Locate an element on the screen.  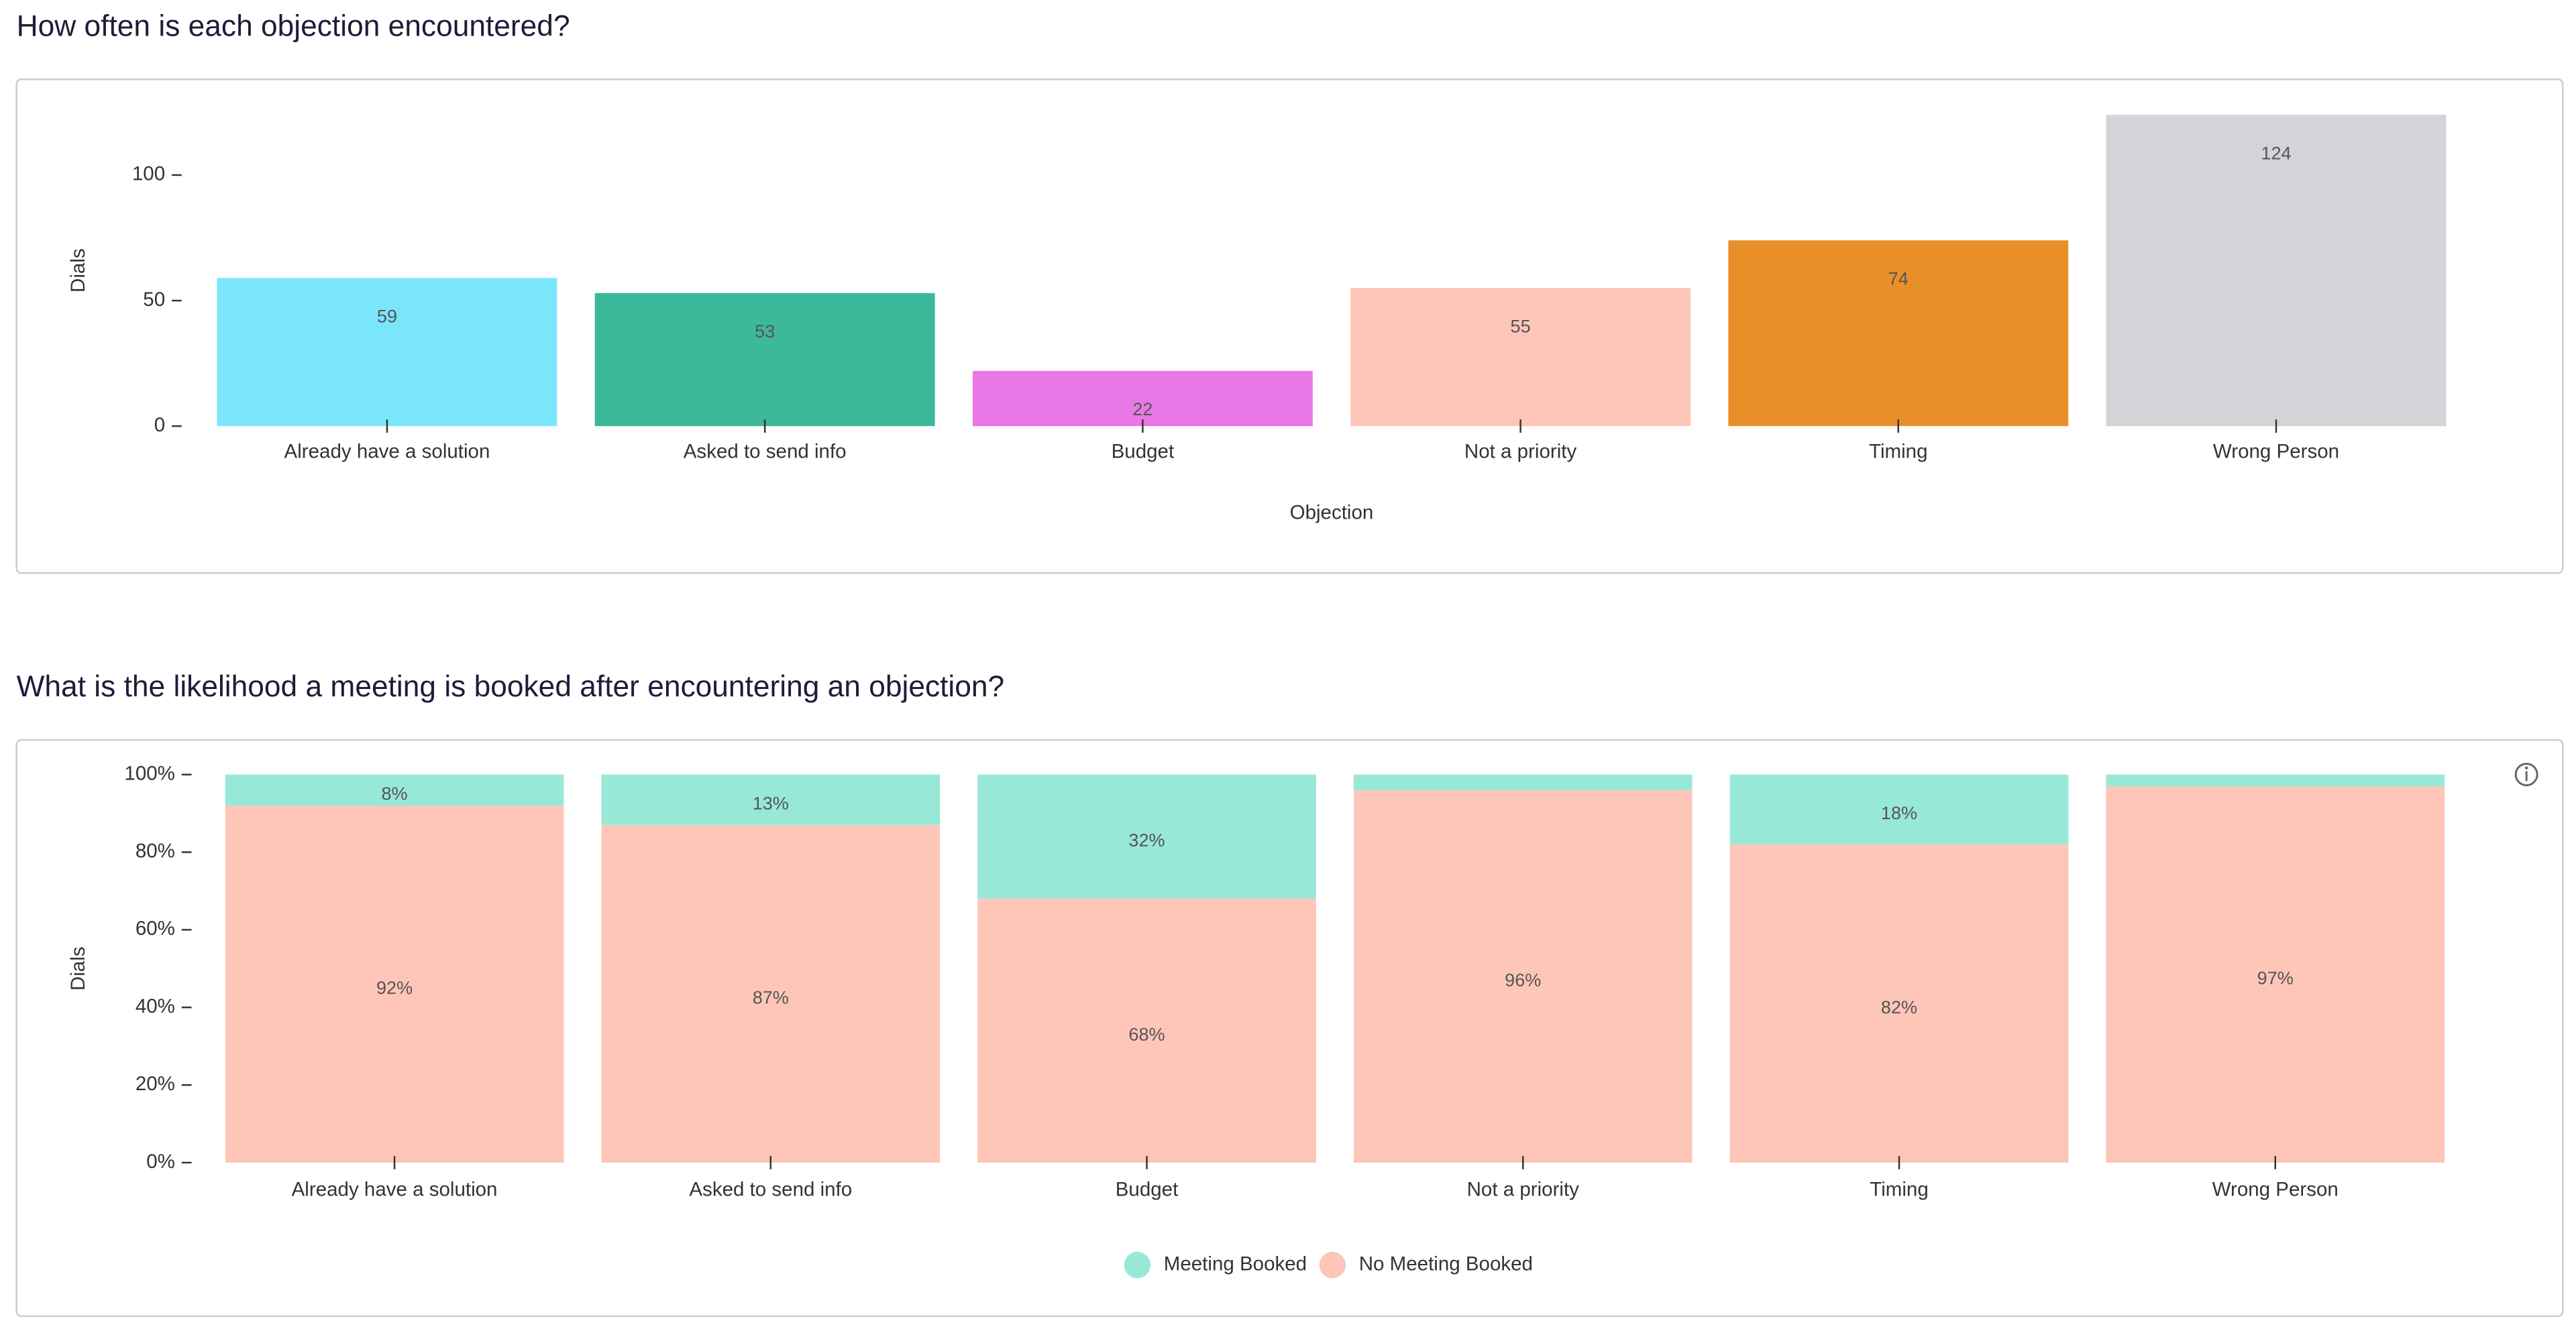
info-icon is located at coordinates (2526, 775).